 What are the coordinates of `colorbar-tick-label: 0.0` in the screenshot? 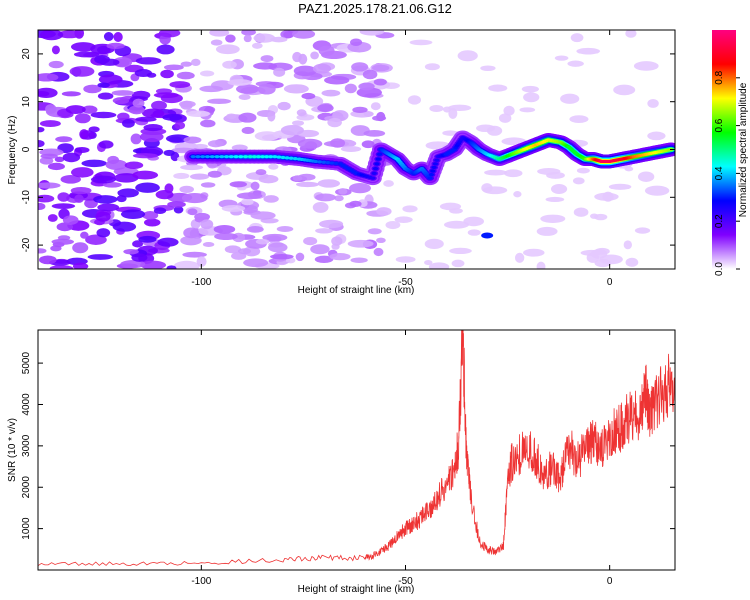 It's located at (719, 269).